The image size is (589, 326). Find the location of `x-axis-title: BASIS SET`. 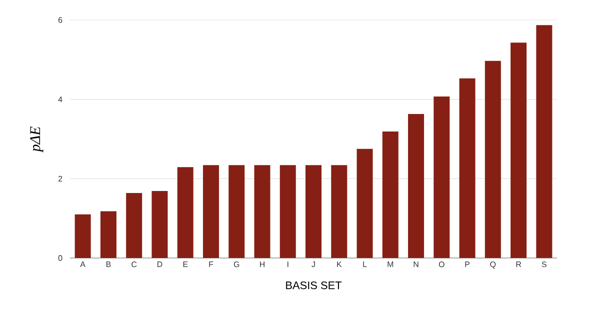

x-axis-title: BASIS SET is located at coordinates (314, 285).